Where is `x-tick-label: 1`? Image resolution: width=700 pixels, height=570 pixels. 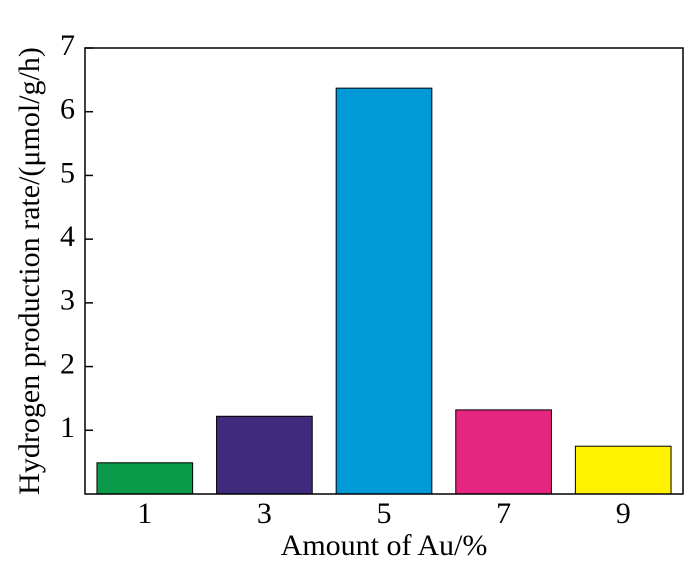
x-tick-label: 1 is located at coordinates (144, 513).